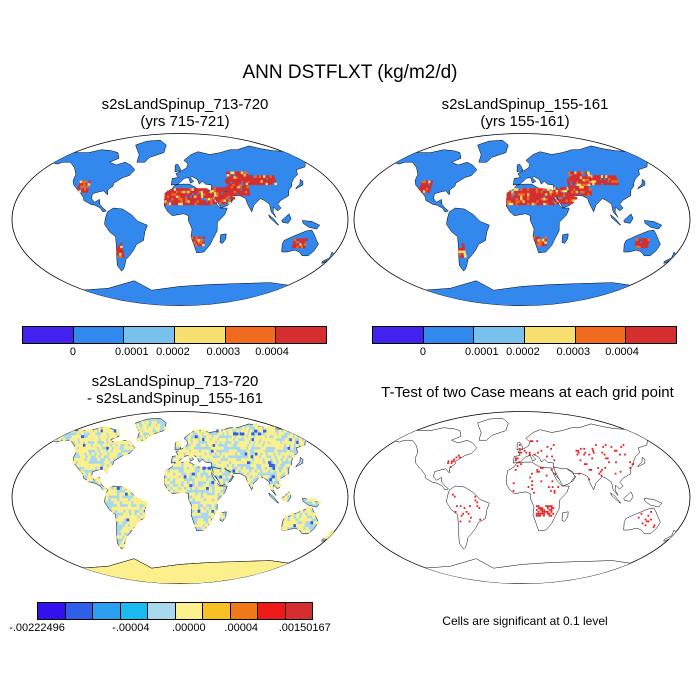 The image size is (700, 700). Describe the element at coordinates (188, 628) in the screenshot. I see `colorbar-tick-label: .00000` at that location.